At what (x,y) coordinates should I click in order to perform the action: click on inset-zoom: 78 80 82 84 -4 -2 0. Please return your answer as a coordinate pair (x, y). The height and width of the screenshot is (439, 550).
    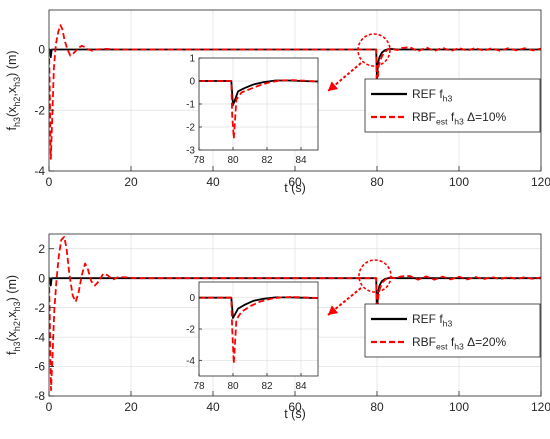
    Looking at the image, I should click on (252, 336).